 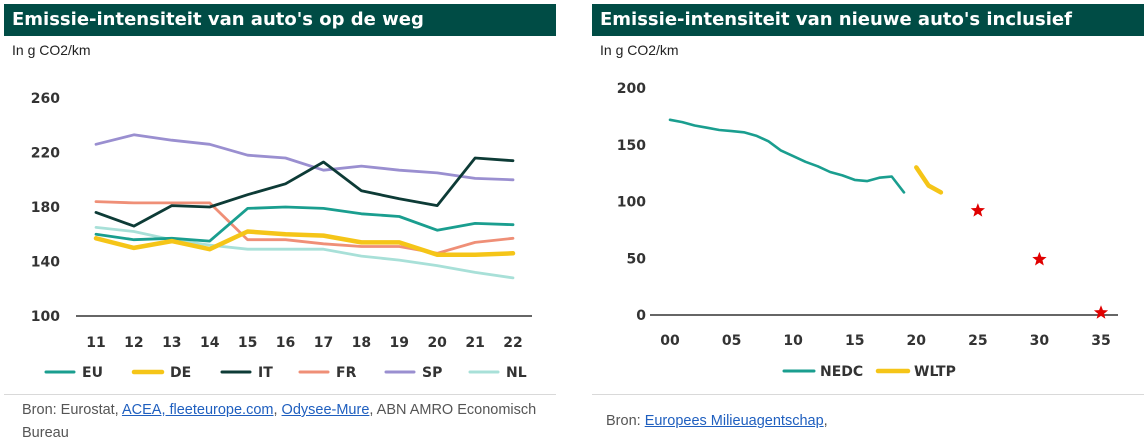 What do you see at coordinates (866, 421) in the screenshot?
I see `right-source: Bron: Europees Milieuagentschap,` at bounding box center [866, 421].